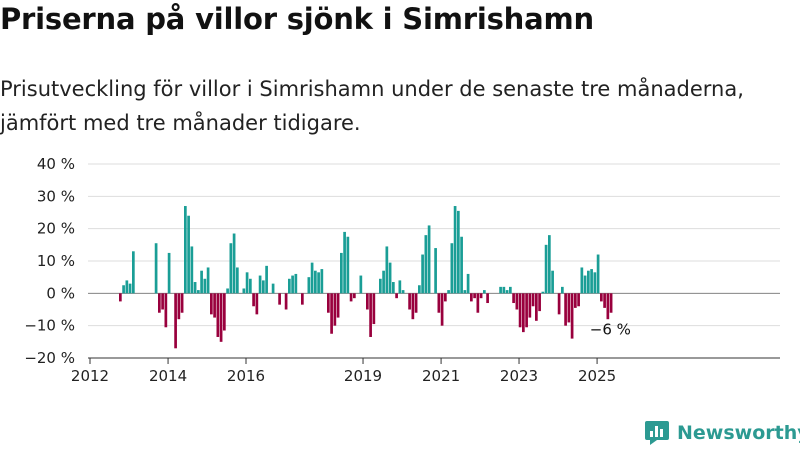 The width and height of the screenshot is (800, 450). Describe the element at coordinates (168, 376) in the screenshot. I see `x-tick-label: 2014` at that location.